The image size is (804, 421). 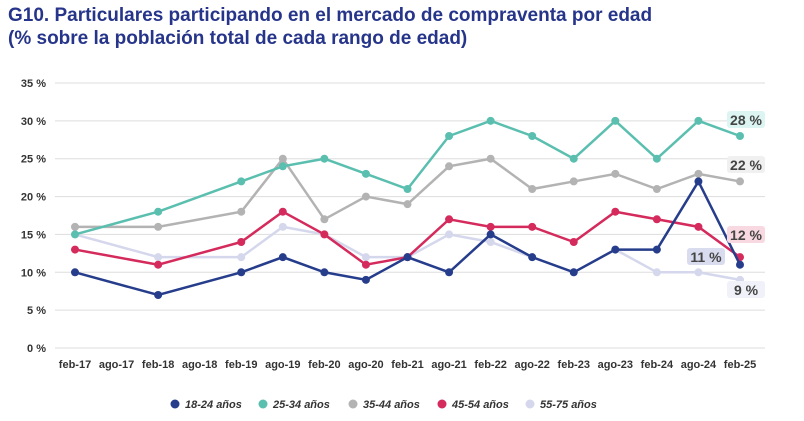 I want to click on end-label: 28 %, so click(x=746, y=120).